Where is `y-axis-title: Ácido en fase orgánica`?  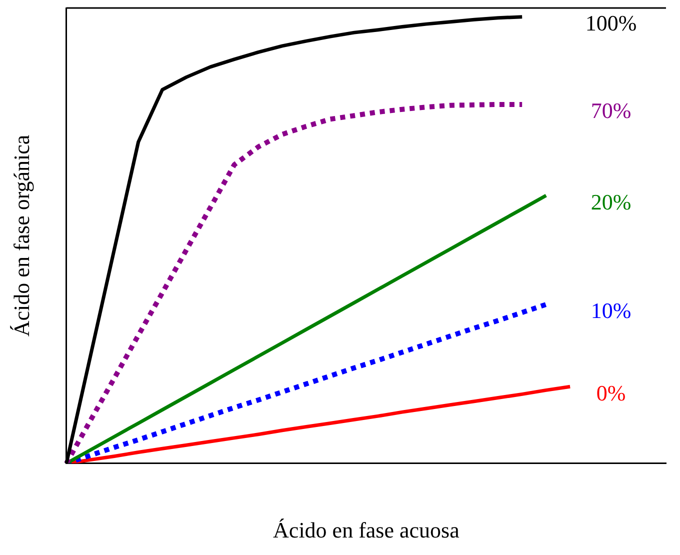
y-axis-title: Ácido en fase orgánica is located at coordinates (21, 235).